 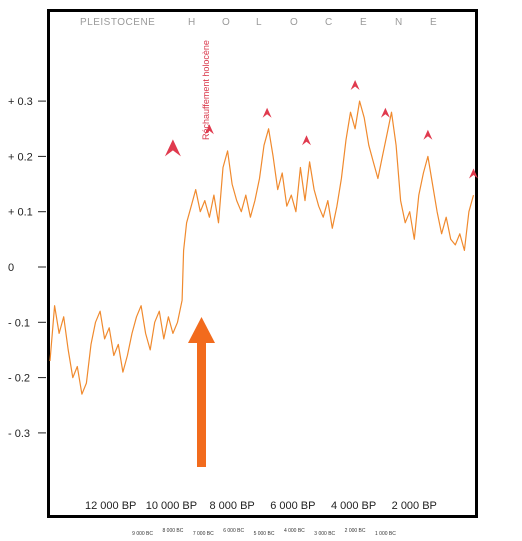 What do you see at coordinates (355, 531) in the screenshot?
I see `bc-tick-label: 2 000 BC` at bounding box center [355, 531].